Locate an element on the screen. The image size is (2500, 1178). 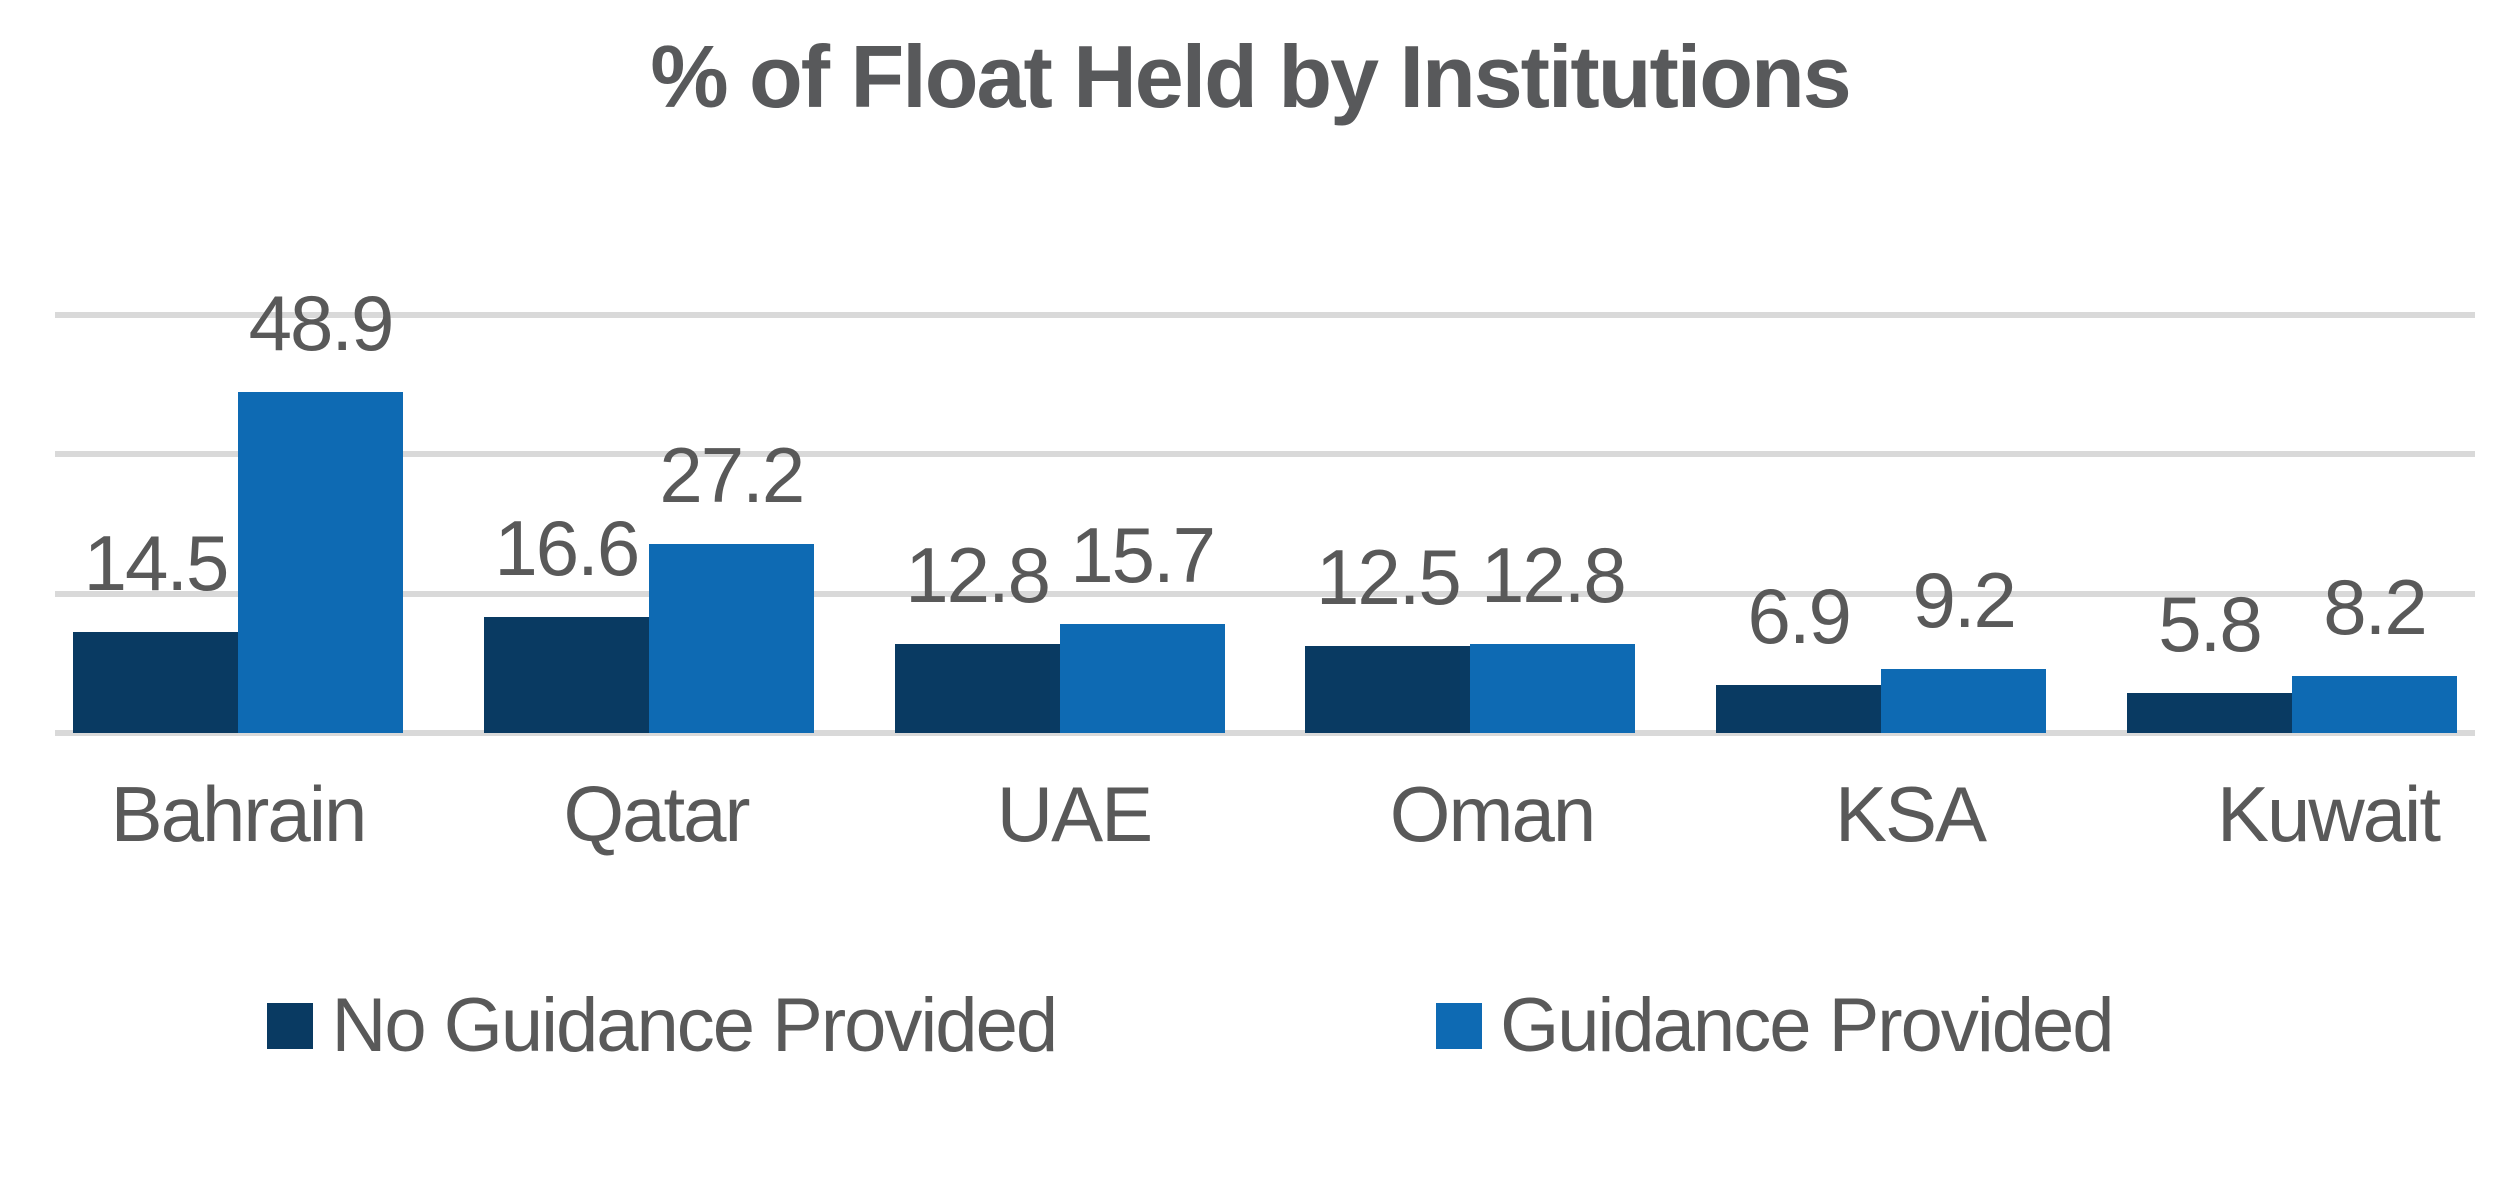
bar-group-oman: 12.5 12.8 is located at coordinates (1470, 524).